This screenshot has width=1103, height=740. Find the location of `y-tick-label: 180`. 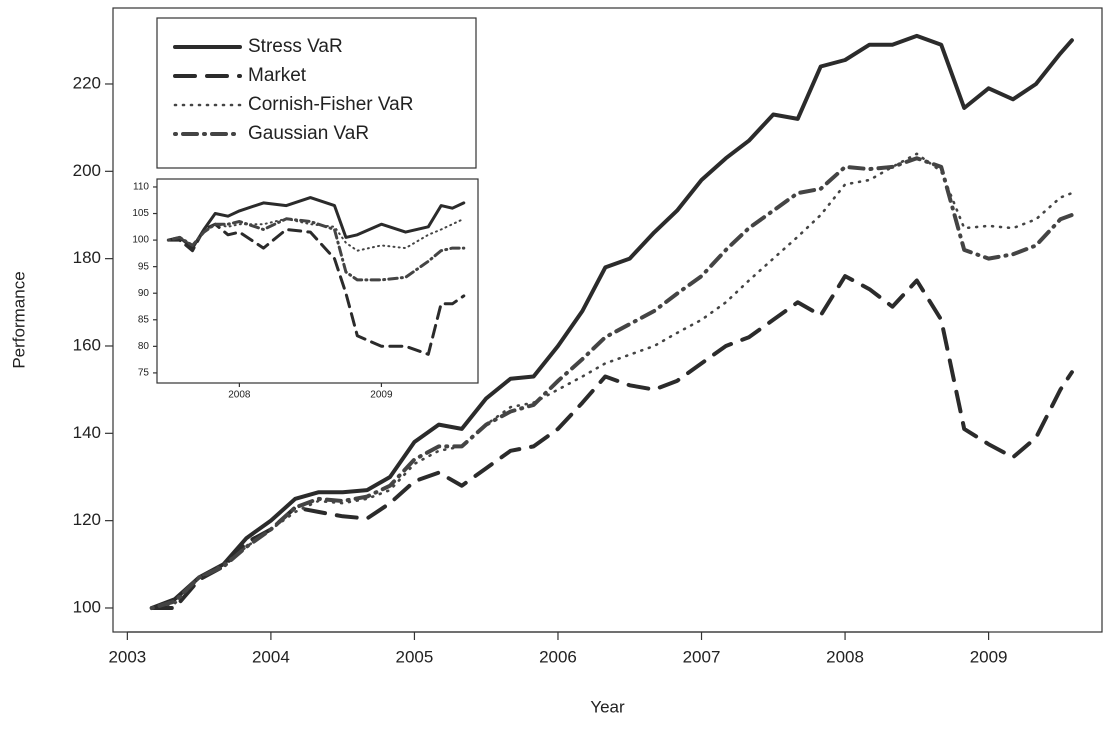

y-tick-label: 180 is located at coordinates (87, 257).